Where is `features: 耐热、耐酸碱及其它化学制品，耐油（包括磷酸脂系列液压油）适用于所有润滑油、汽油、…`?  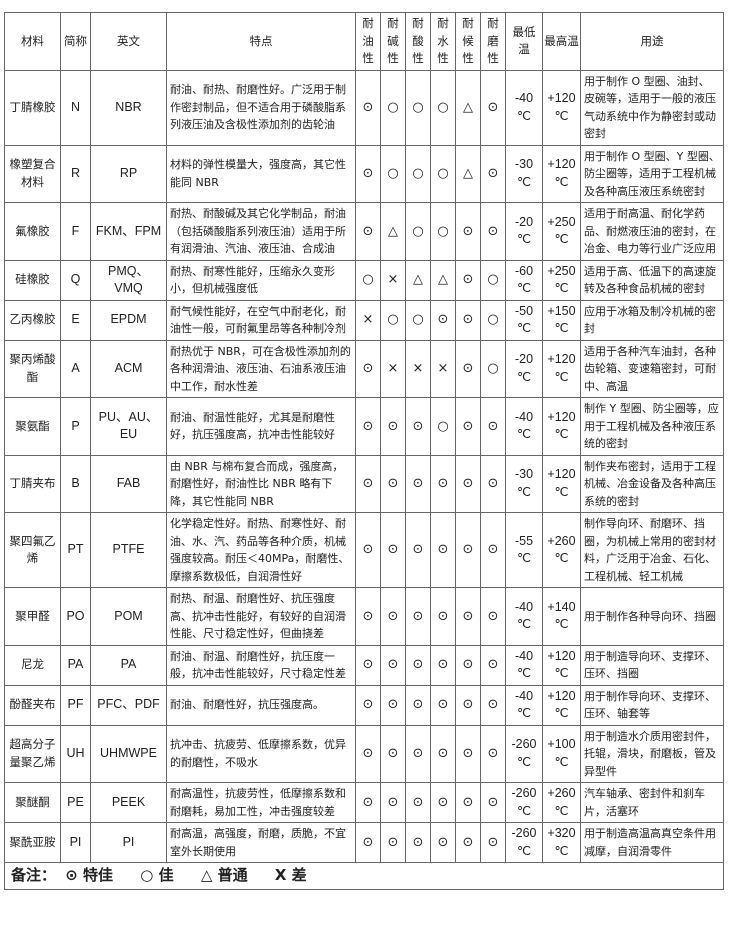
features: 耐热、耐酸碱及其它化学制品，耐油（包括磷酸脂系列液压油）适用于所有润滑油、汽油、… is located at coordinates (261, 231).